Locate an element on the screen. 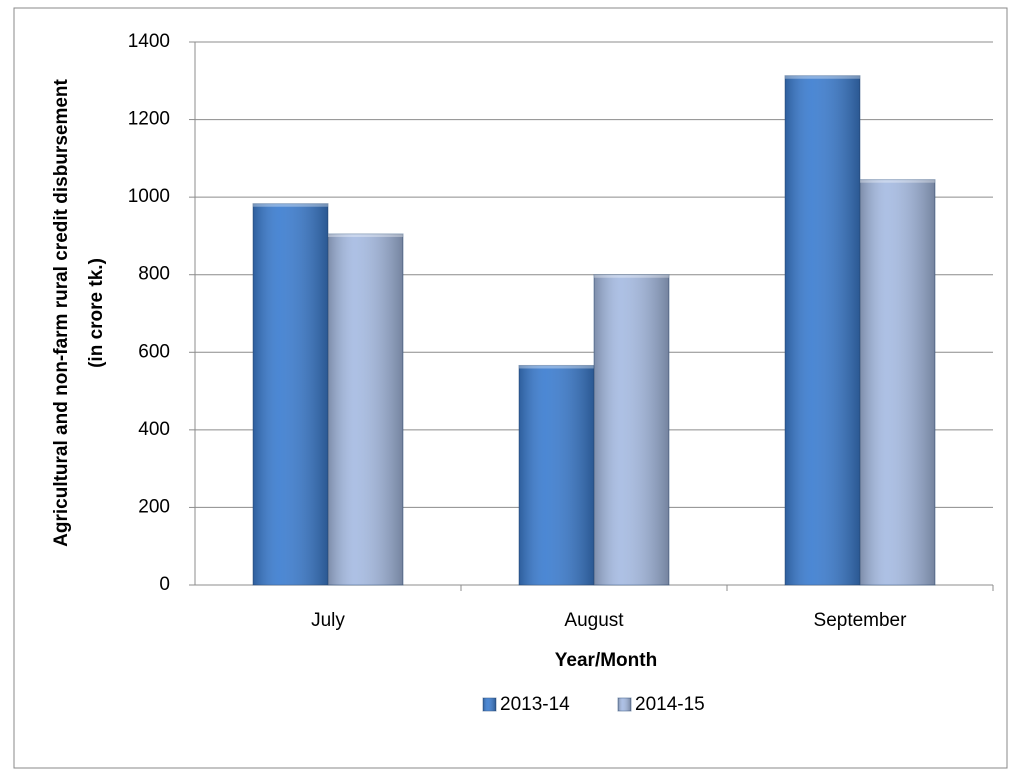 The width and height of the screenshot is (1010, 771). x-tick-label: August is located at coordinates (594, 620).